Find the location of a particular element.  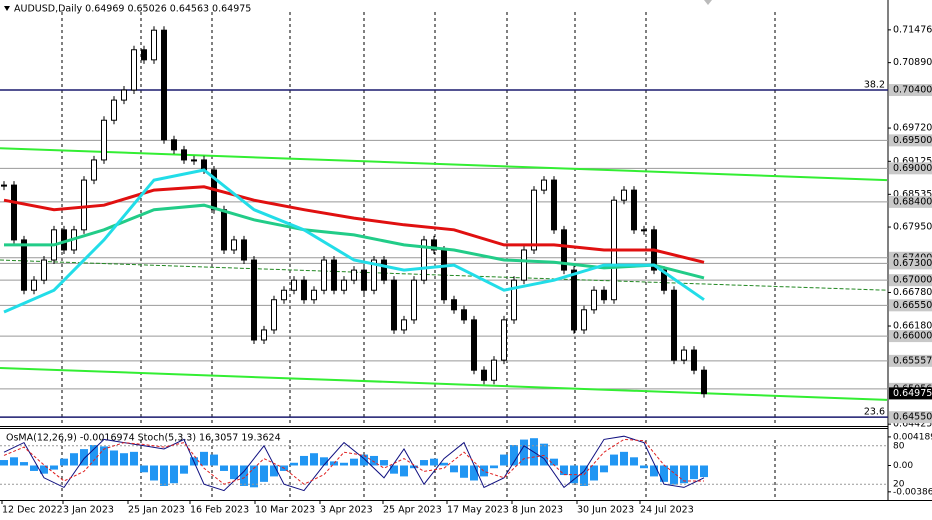

shift-marker is located at coordinates (708, 2).